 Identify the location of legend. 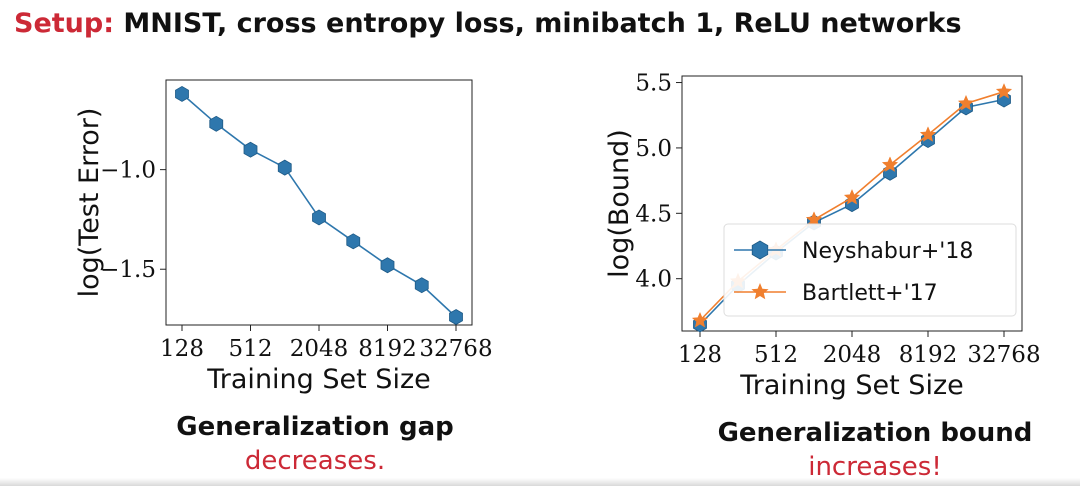
(870, 270).